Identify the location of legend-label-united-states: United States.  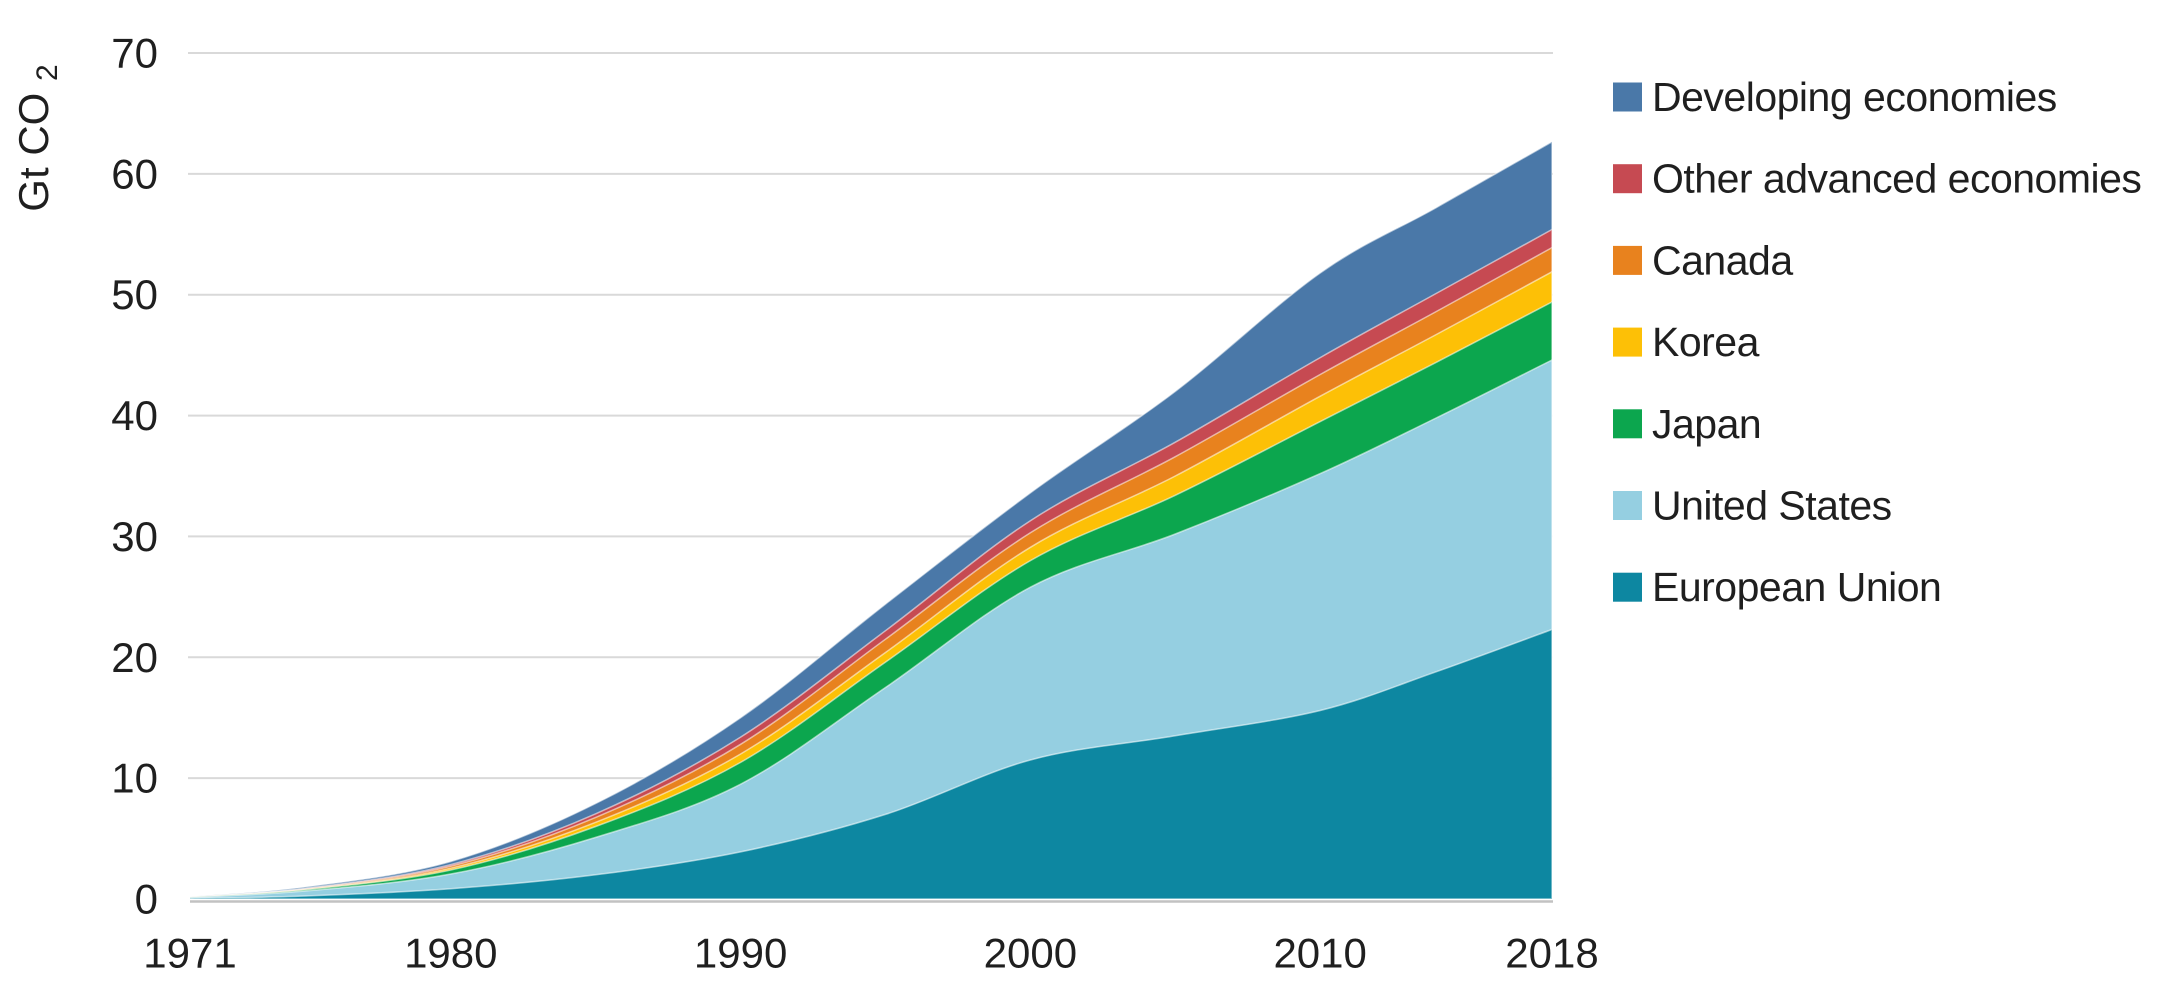
(1772, 506).